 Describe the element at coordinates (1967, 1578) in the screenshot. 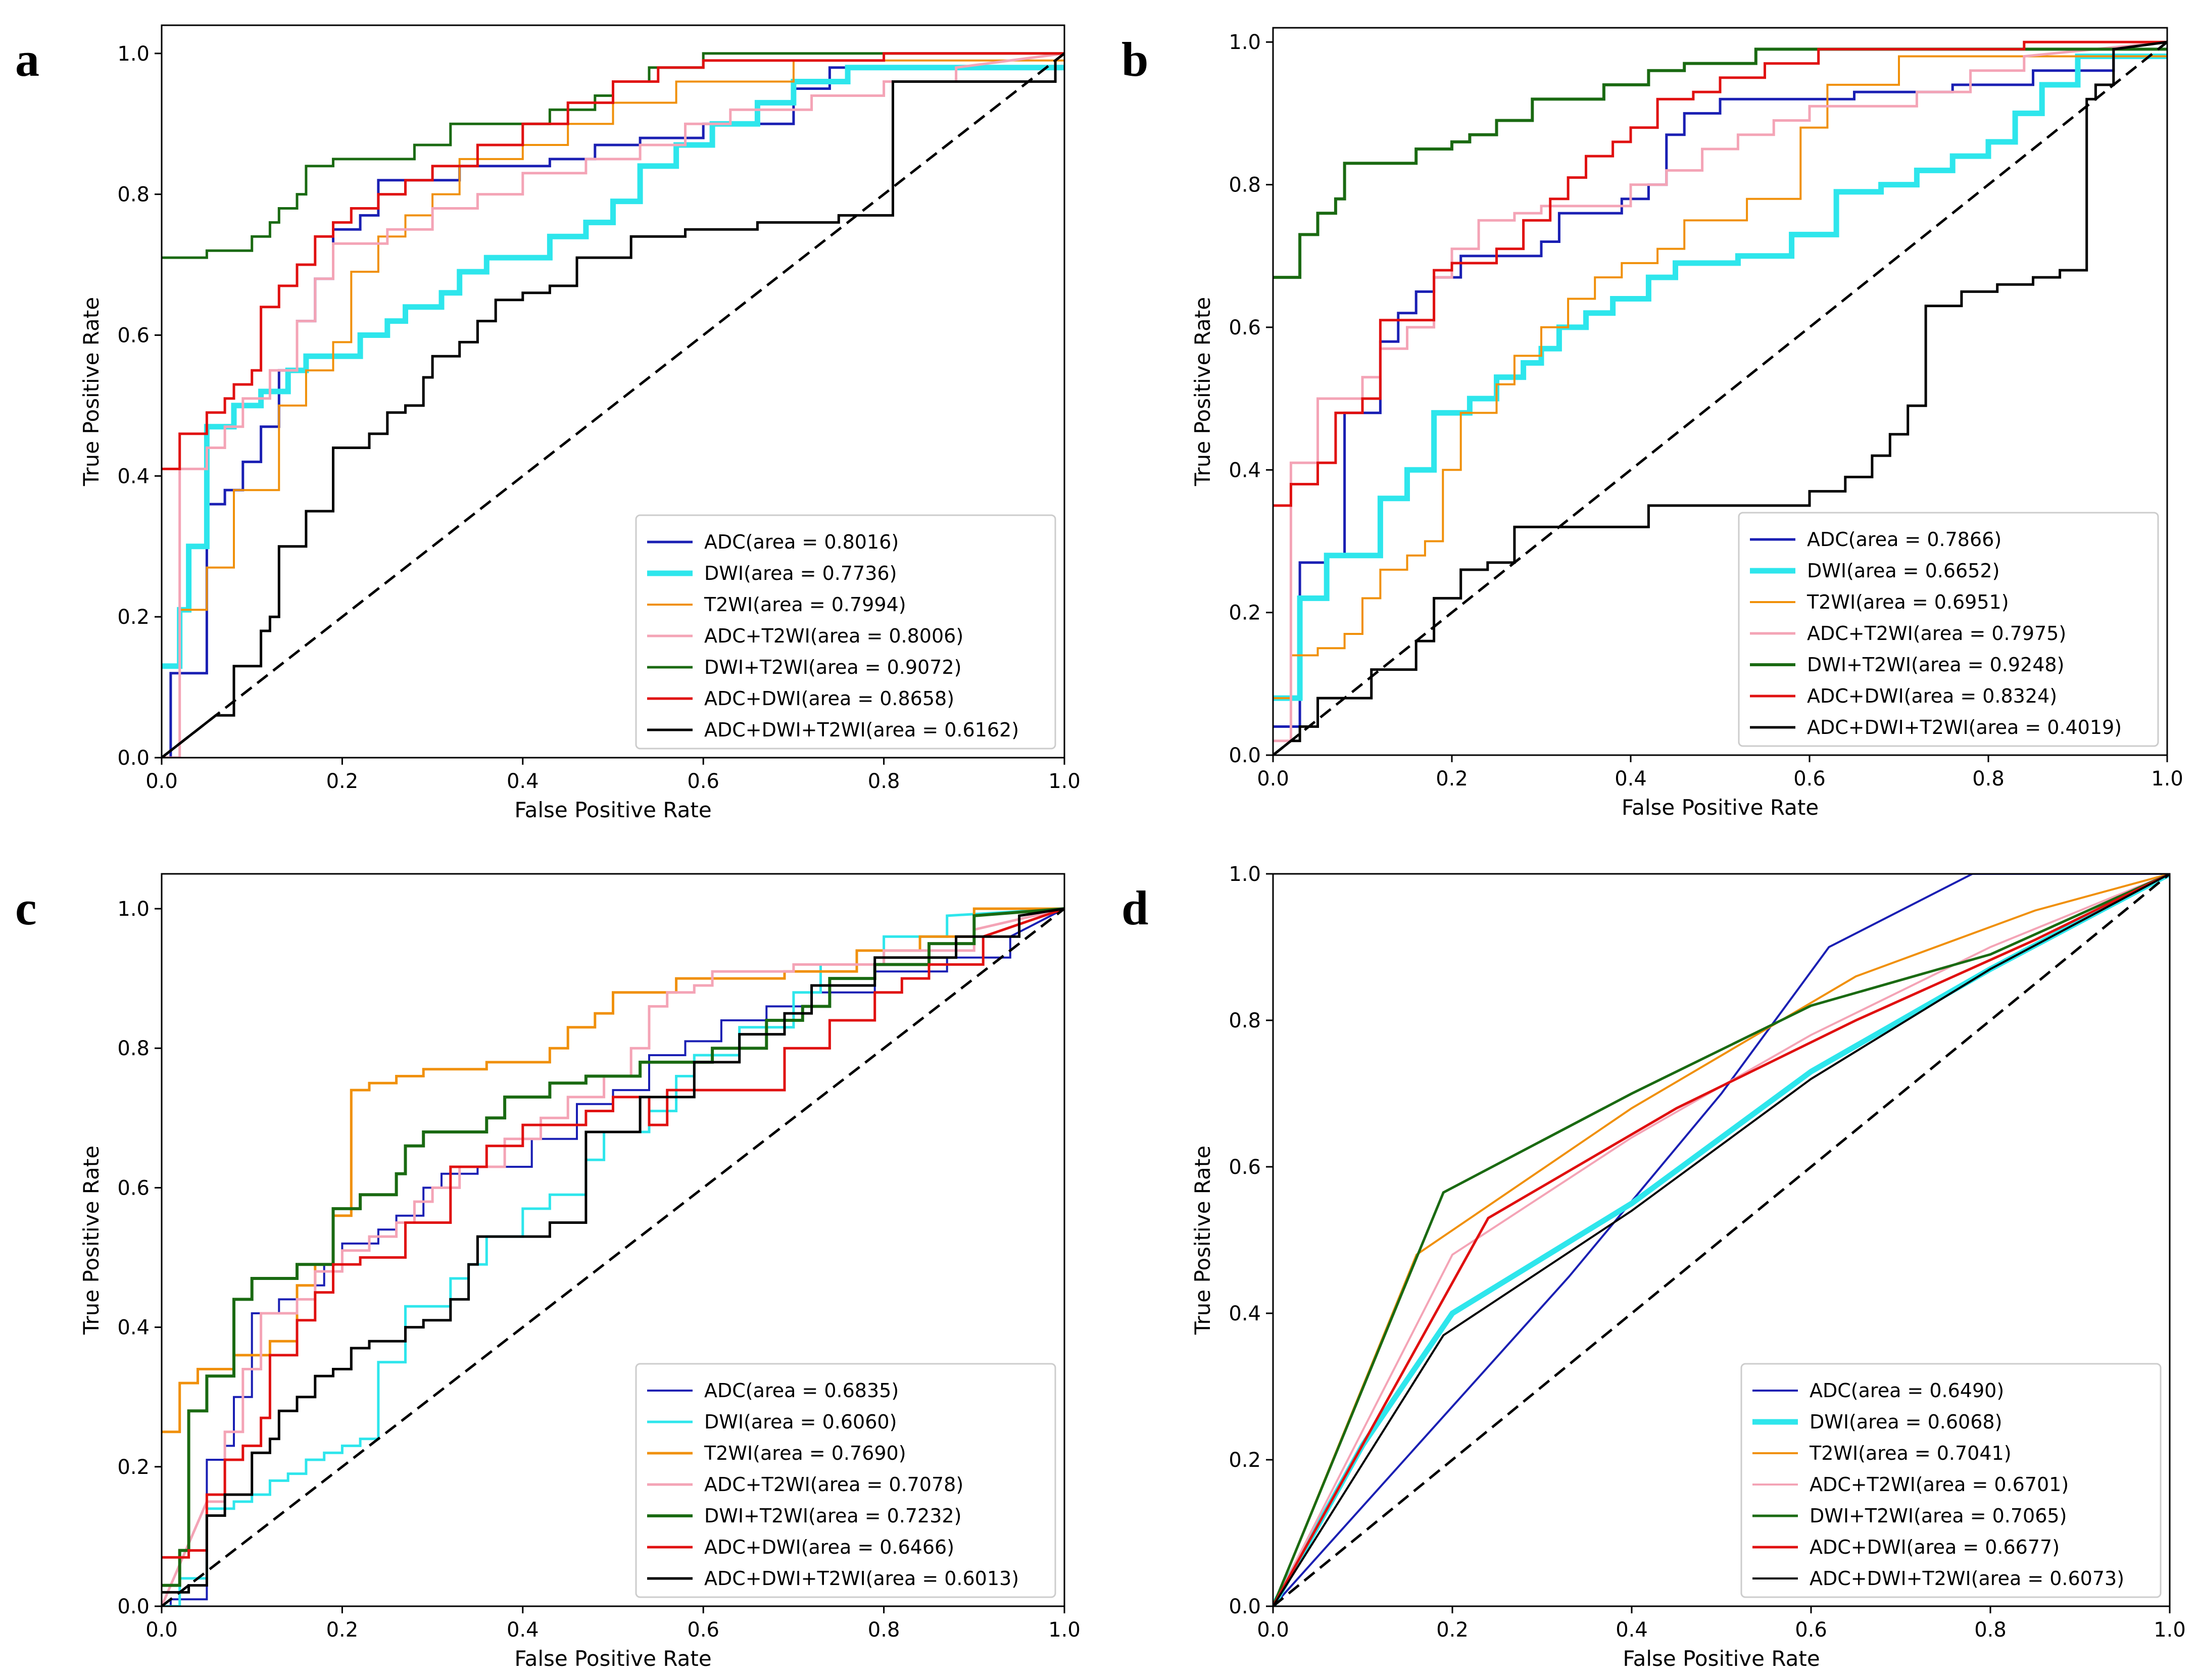

I see `legend-entry: ADC+DWI+T2WI(area = 0.6073)` at that location.